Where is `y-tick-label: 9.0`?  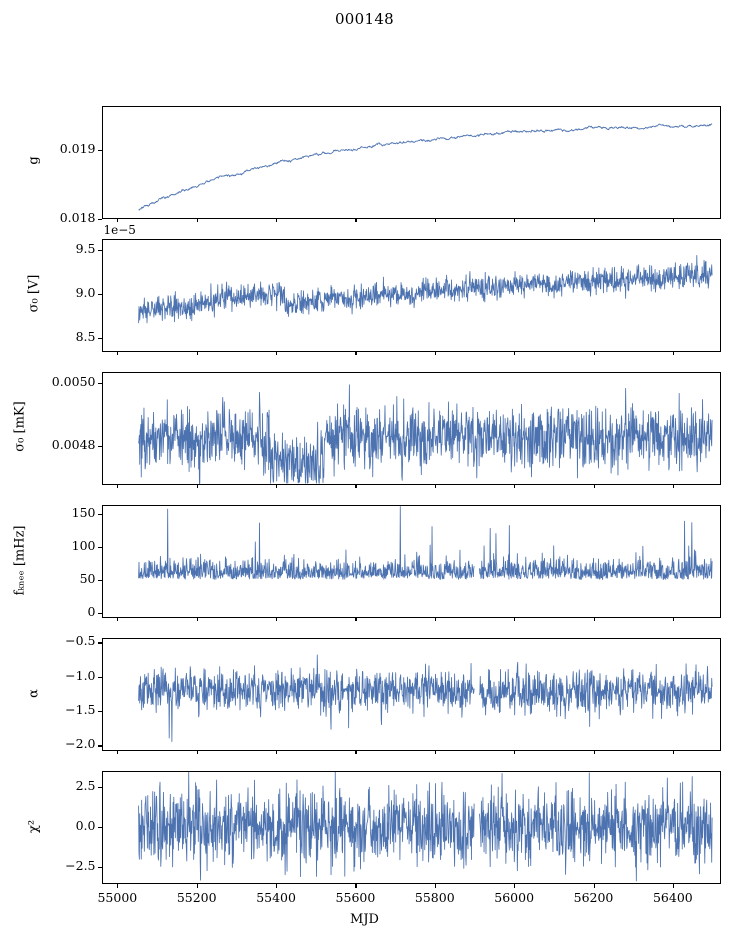 y-tick-label: 9.0 is located at coordinates (85, 293).